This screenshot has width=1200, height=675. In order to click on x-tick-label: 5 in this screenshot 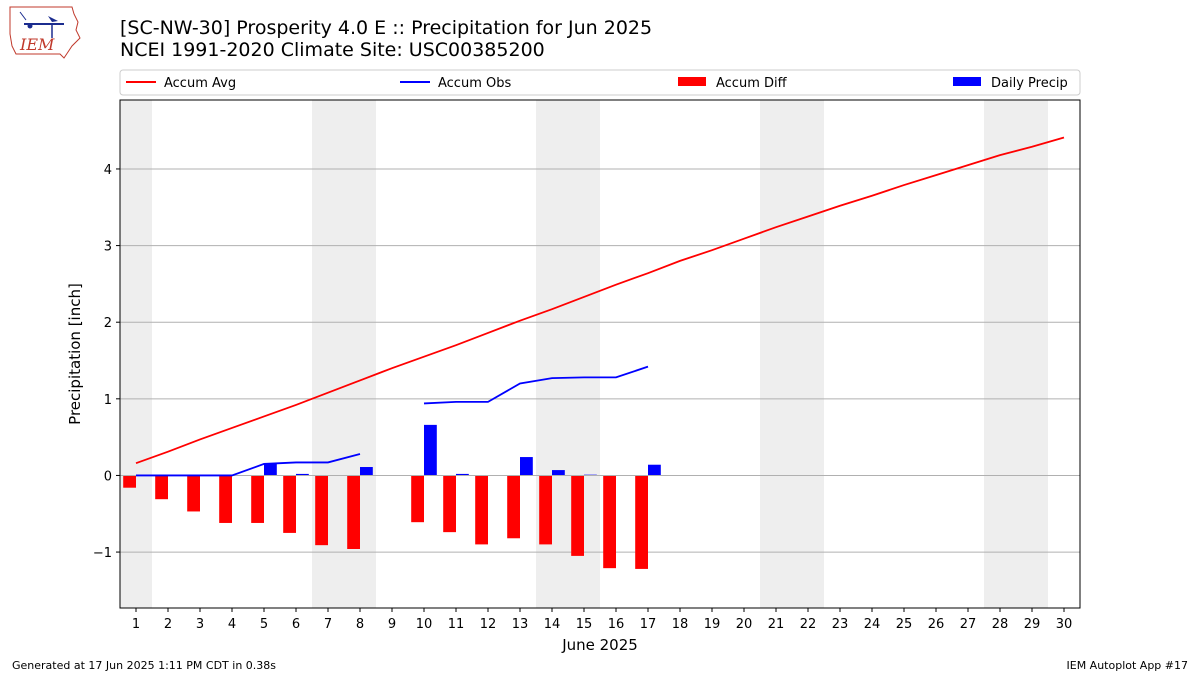, I will do `click(264, 624)`.